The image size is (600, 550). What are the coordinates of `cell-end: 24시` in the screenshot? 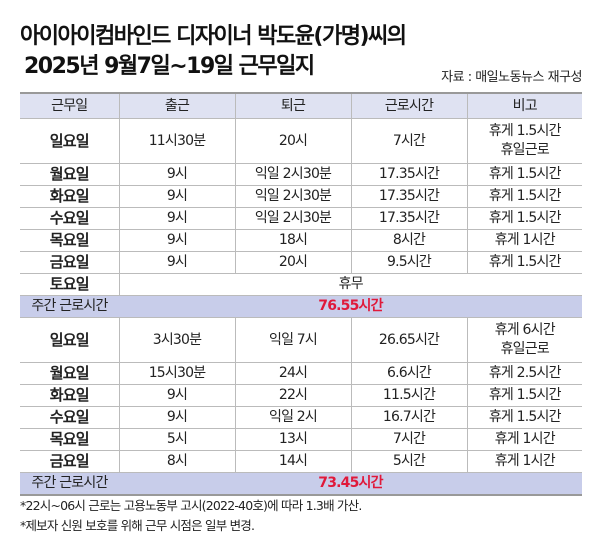 It's located at (292, 373).